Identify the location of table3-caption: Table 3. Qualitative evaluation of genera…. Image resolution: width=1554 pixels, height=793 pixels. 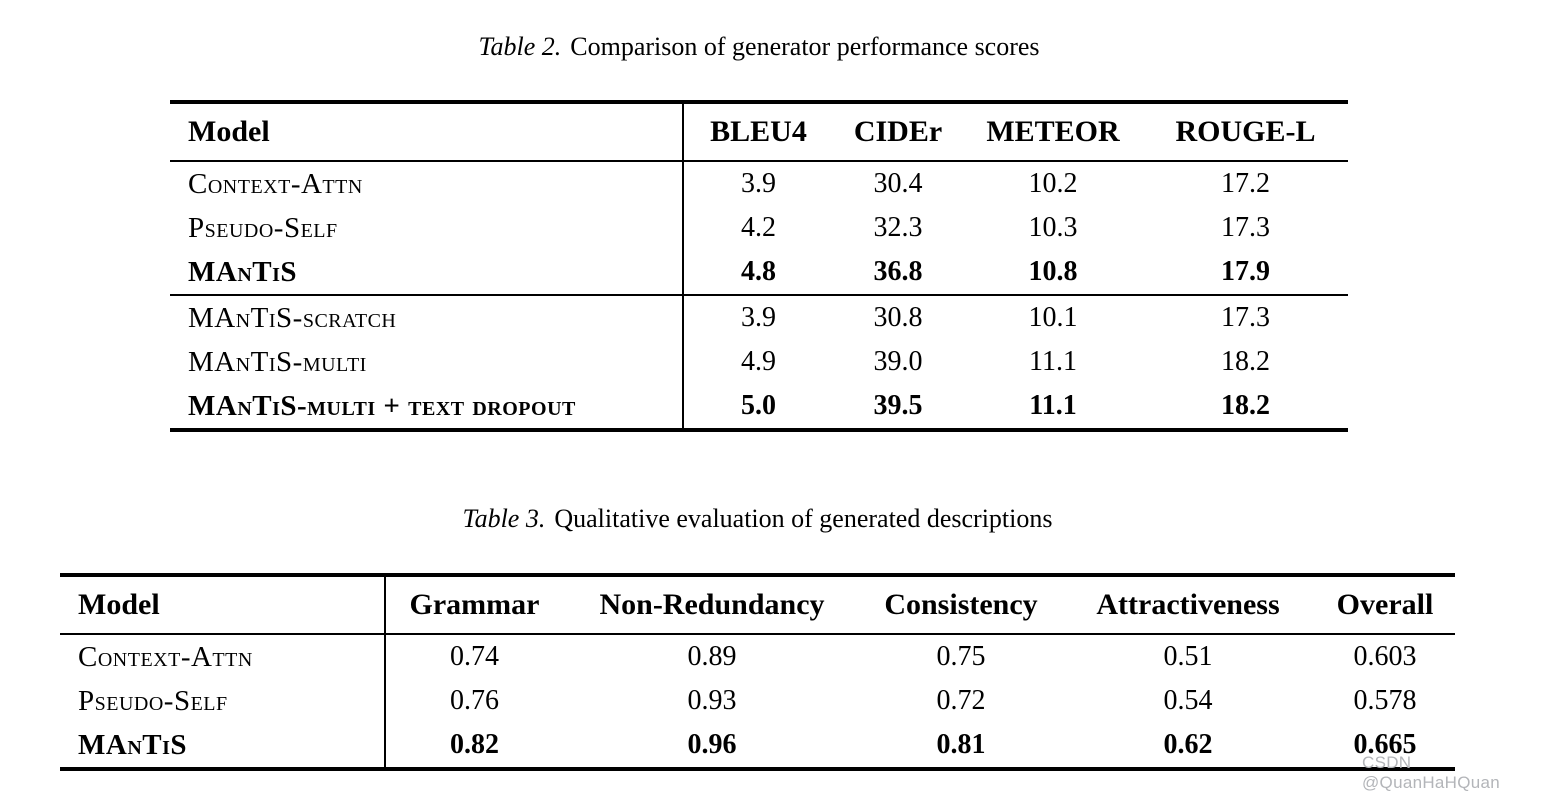
(757, 519).